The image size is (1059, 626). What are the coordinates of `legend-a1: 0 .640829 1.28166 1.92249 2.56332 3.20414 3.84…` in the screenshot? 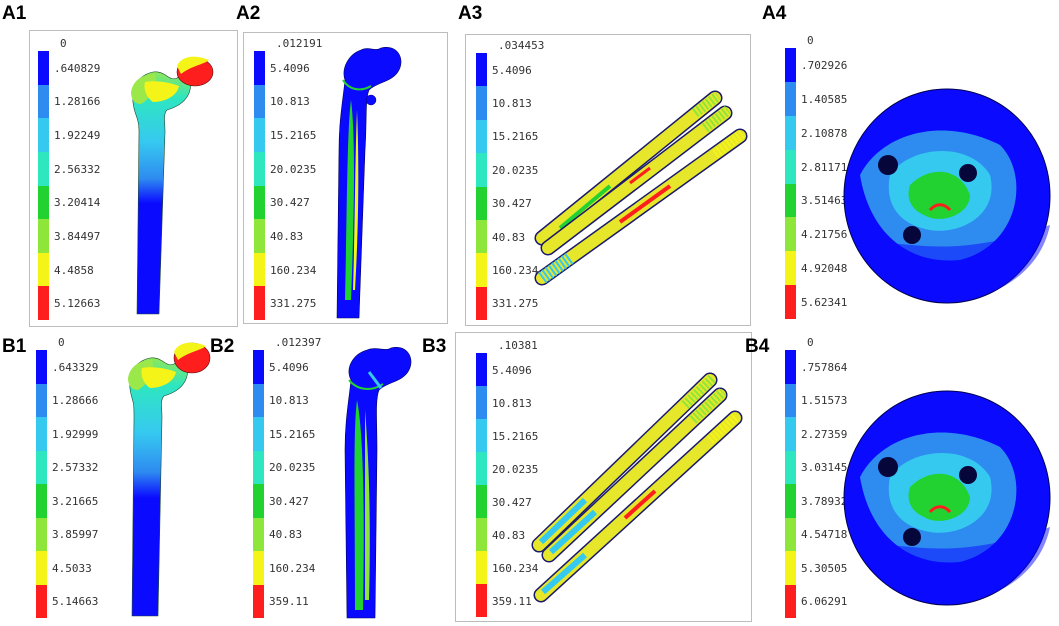 It's located at (93, 182).